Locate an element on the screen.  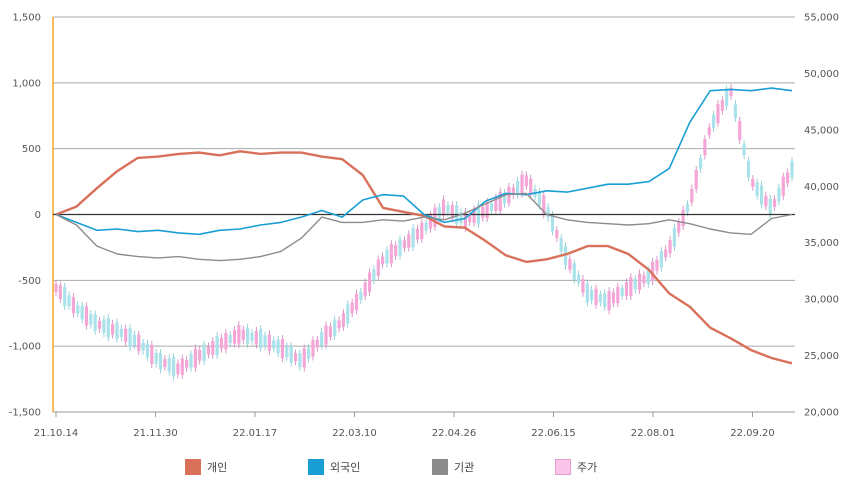
left-tick-label: 0 is located at coordinates (38, 215).